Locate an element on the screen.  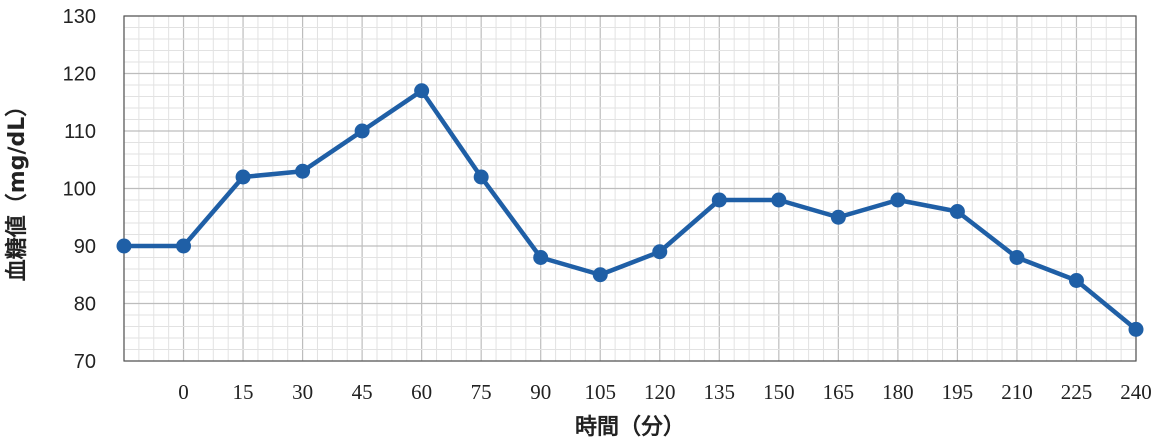
x-tick-label: 180 is located at coordinates (898, 392).